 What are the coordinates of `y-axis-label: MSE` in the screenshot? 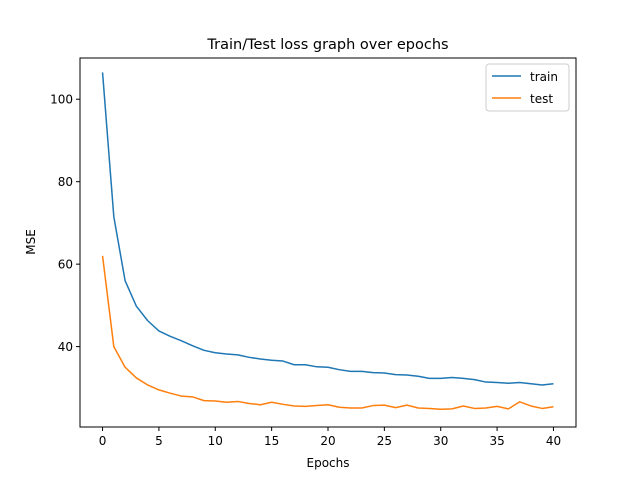 It's located at (31, 242).